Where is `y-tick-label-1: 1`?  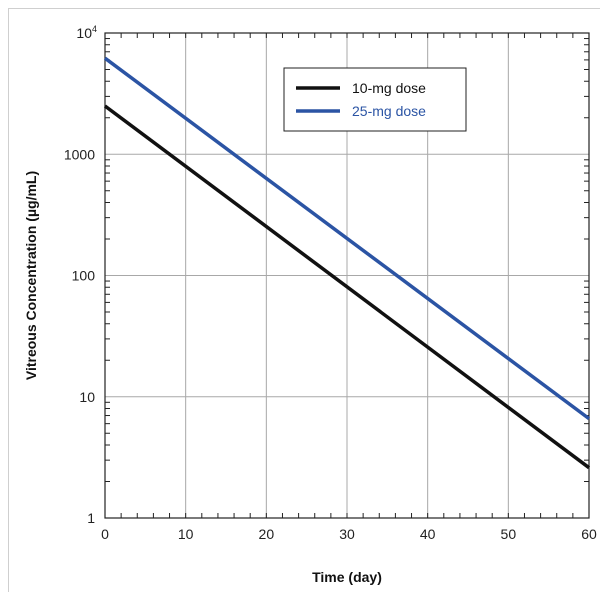 y-tick-label-1: 1 is located at coordinates (91, 518).